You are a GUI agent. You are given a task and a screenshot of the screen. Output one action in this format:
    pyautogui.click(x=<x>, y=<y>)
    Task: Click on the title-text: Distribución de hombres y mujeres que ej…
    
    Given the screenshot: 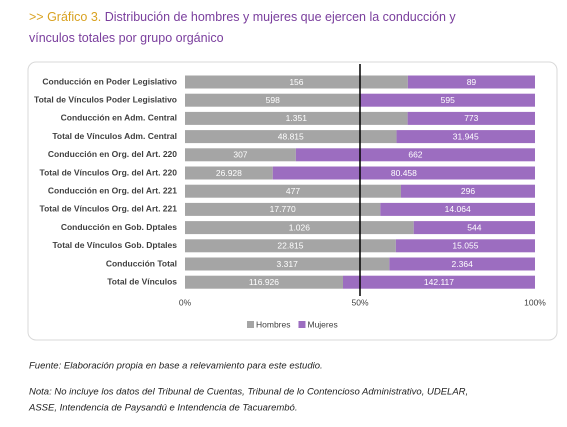 What is the action you would take?
    pyautogui.click(x=242, y=27)
    